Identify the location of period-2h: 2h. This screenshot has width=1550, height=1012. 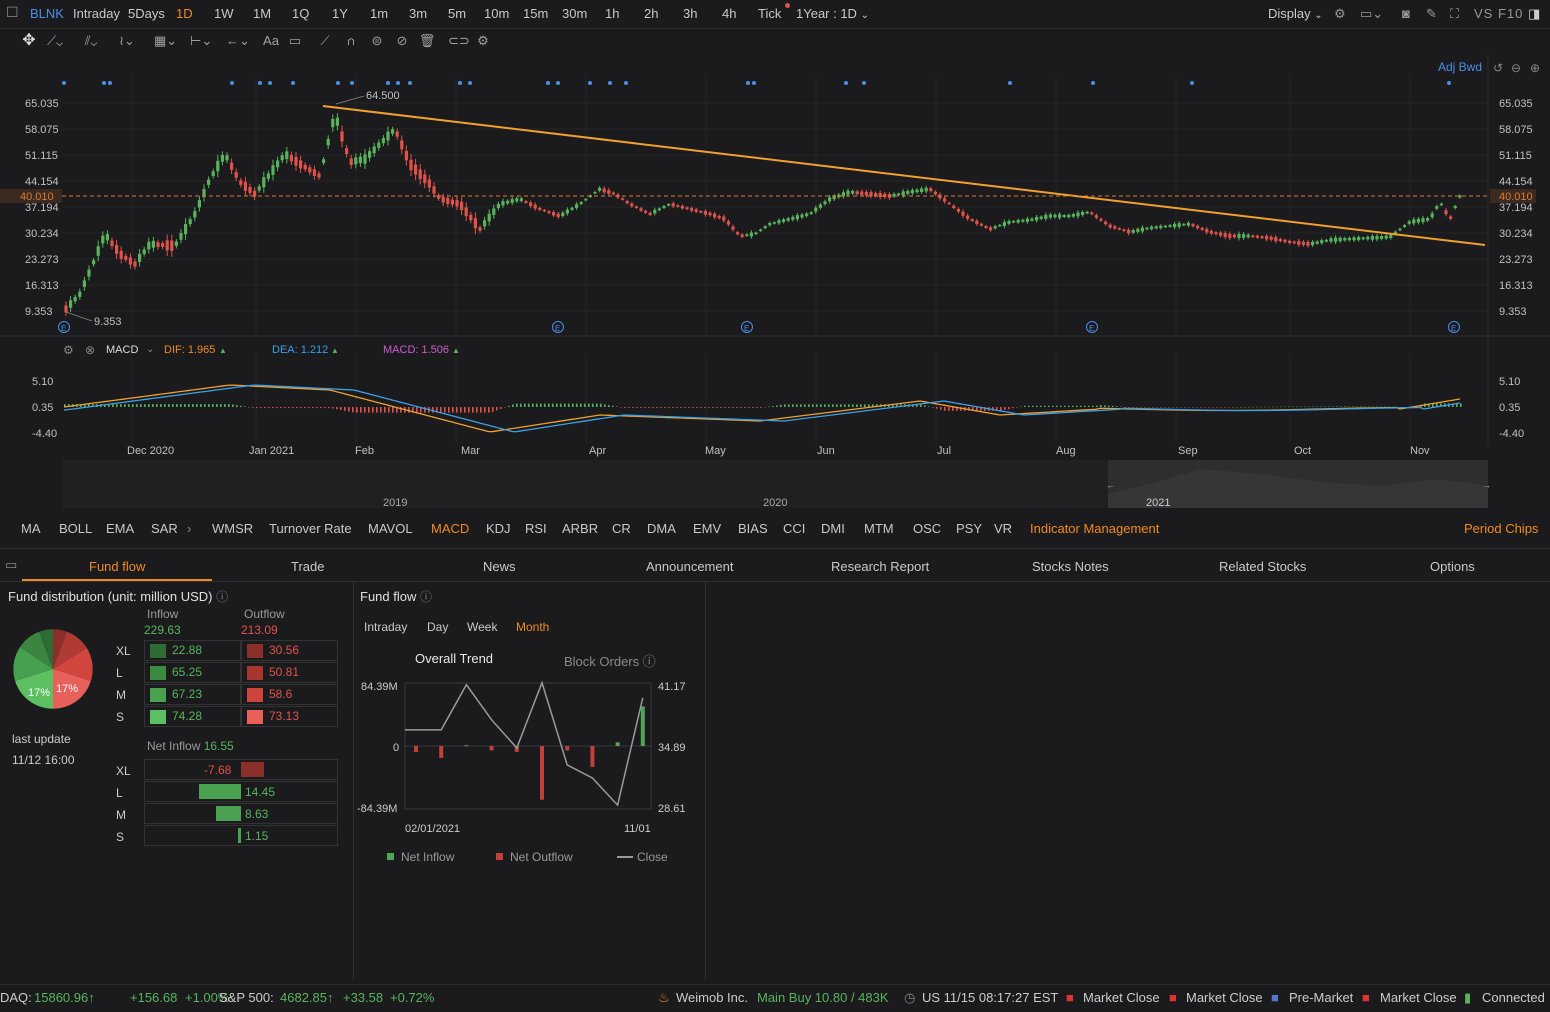
(651, 13).